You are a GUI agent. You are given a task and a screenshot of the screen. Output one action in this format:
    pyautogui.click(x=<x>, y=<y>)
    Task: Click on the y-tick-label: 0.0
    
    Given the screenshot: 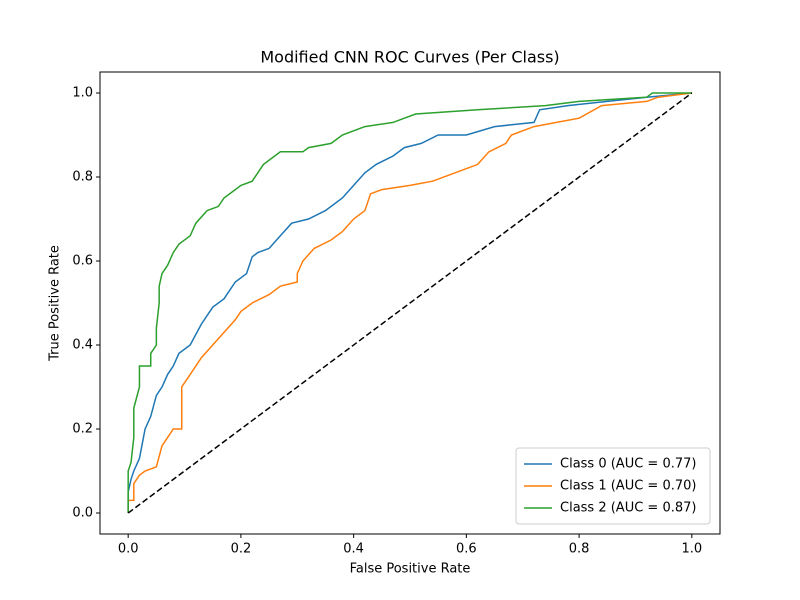 What is the action you would take?
    pyautogui.click(x=82, y=513)
    